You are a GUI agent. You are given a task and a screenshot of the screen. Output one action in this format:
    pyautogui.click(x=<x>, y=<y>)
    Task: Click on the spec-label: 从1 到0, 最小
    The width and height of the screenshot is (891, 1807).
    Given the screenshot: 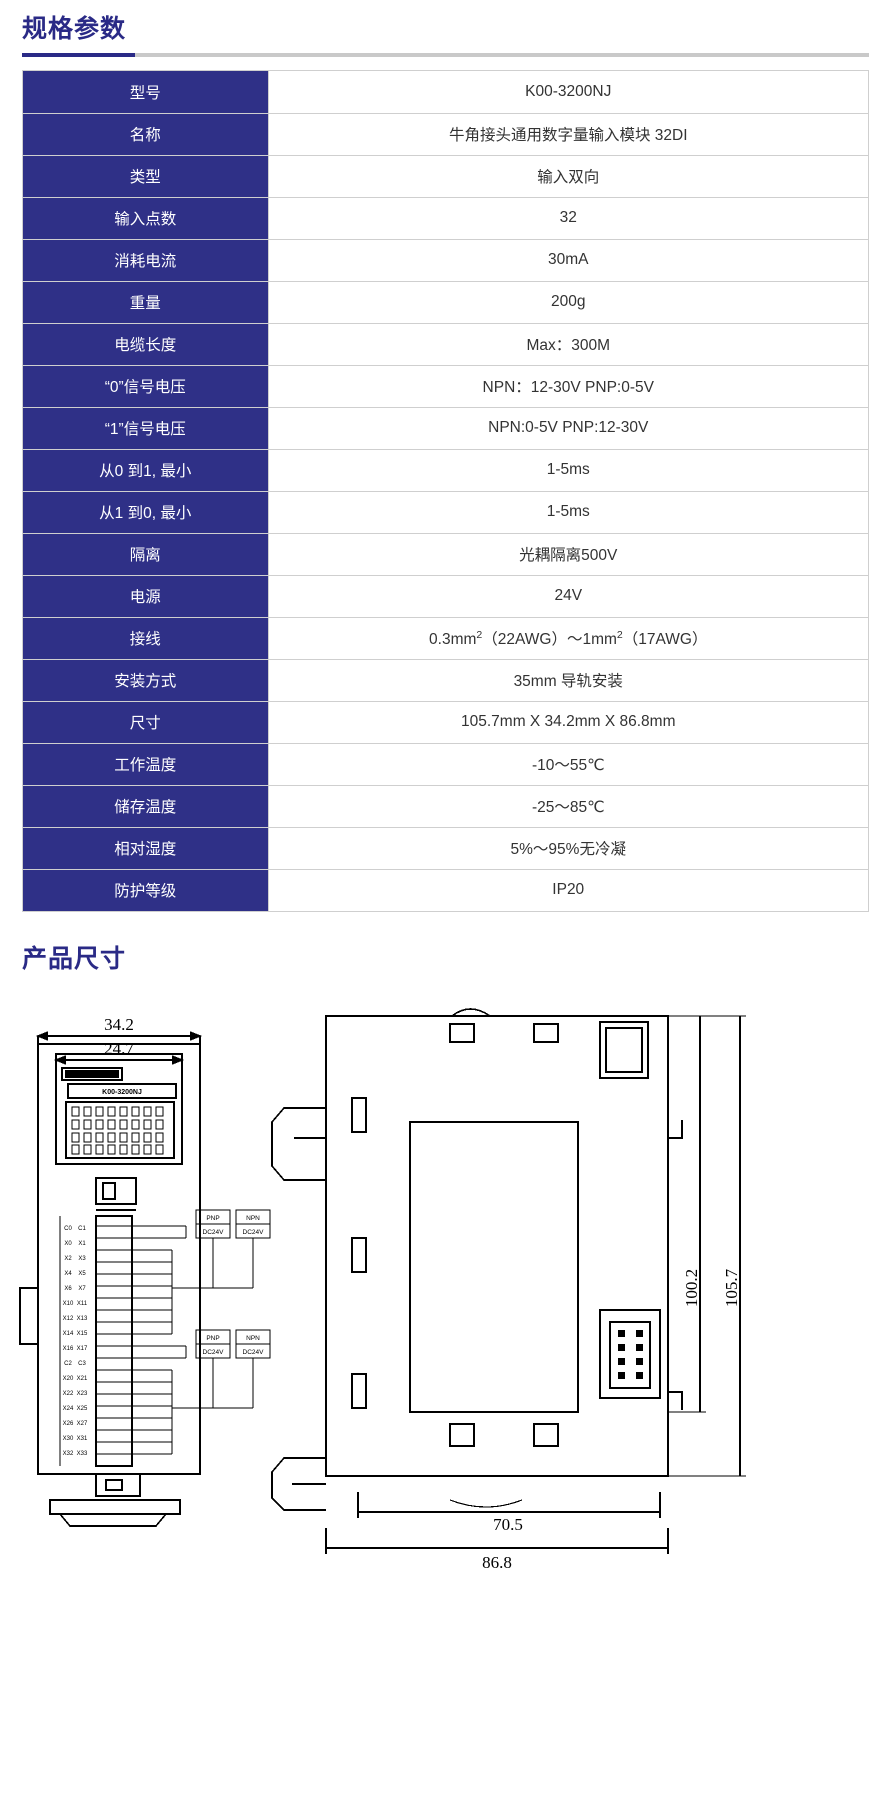 What is the action you would take?
    pyautogui.click(x=146, y=512)
    